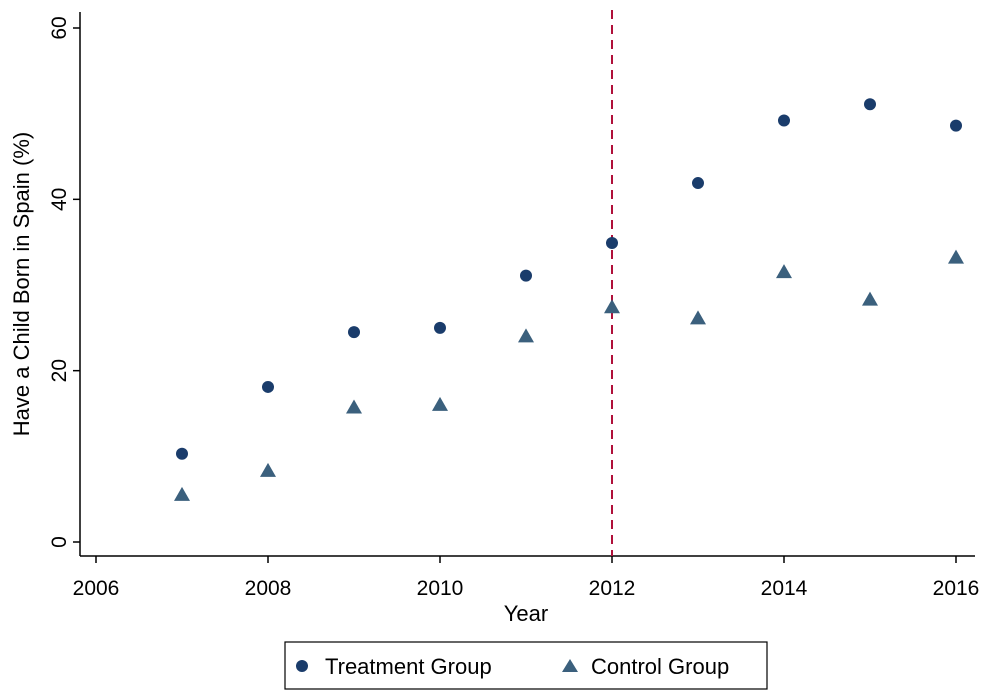  I want to click on y-tick-label: 40, so click(59, 199).